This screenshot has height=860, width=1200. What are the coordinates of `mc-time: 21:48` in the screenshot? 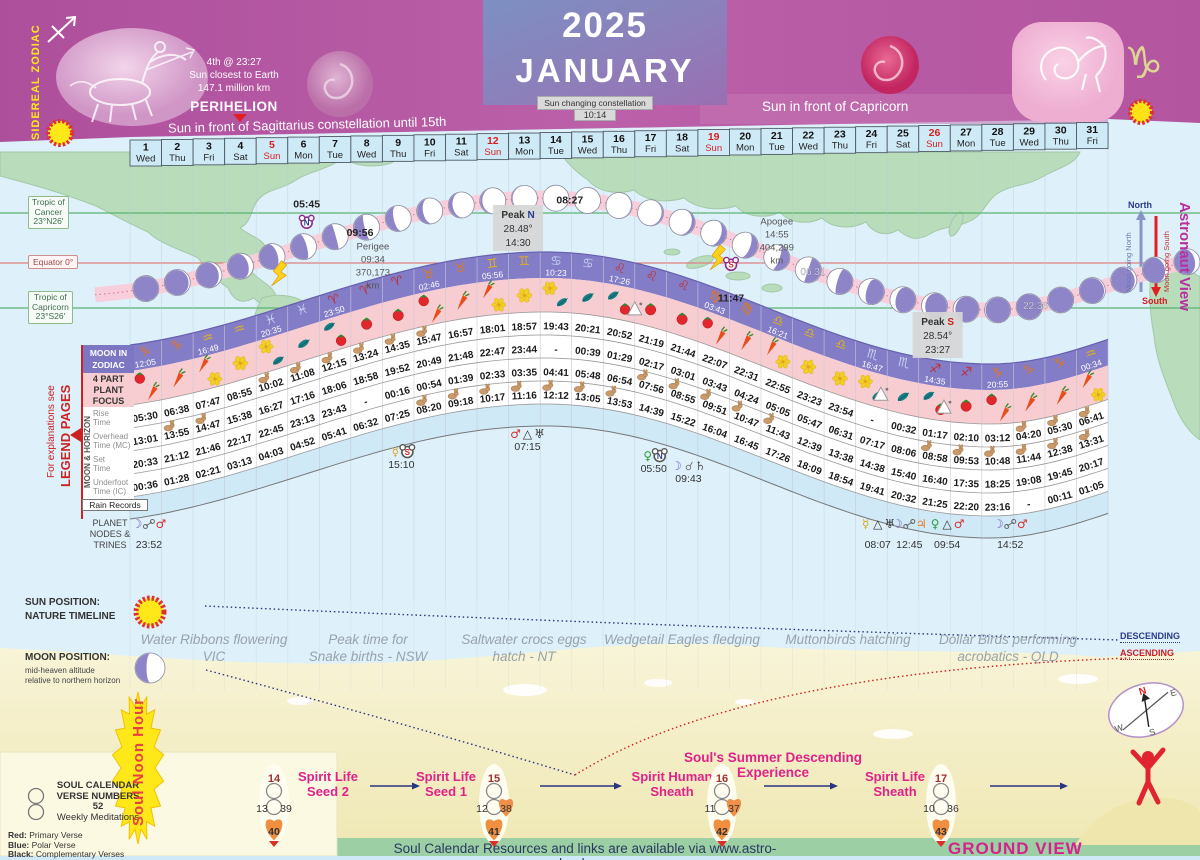 It's located at (460, 356).